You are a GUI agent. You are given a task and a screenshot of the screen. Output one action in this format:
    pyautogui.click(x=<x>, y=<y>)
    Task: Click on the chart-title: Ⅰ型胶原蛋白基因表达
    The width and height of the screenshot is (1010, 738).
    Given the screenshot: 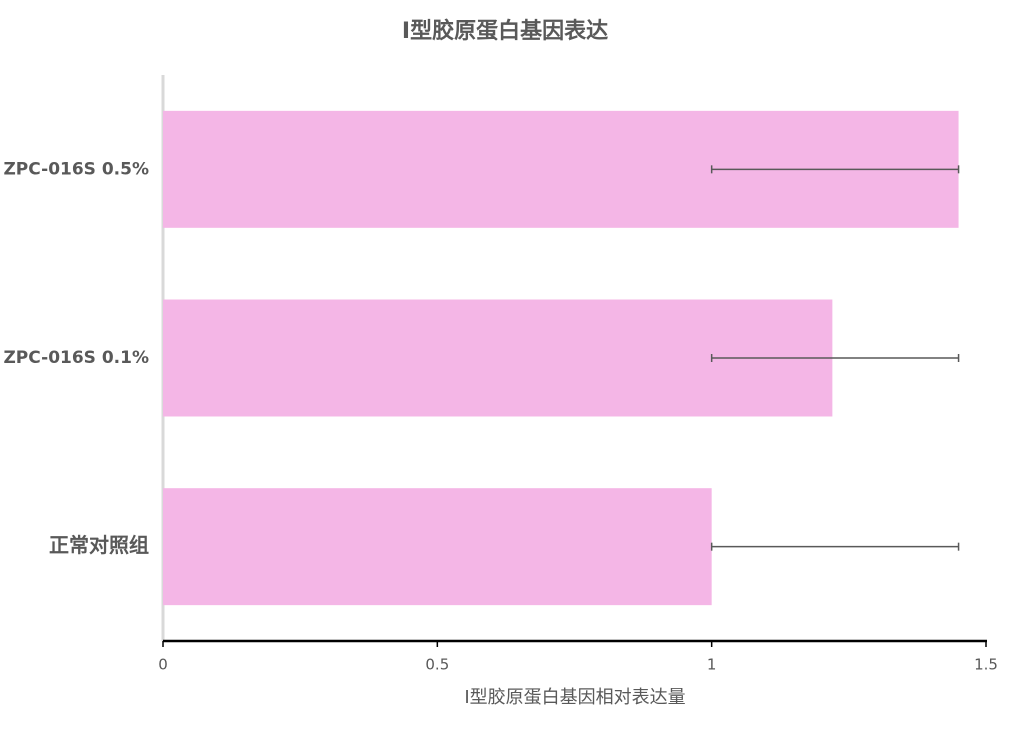 What is the action you would take?
    pyautogui.click(x=505, y=31)
    